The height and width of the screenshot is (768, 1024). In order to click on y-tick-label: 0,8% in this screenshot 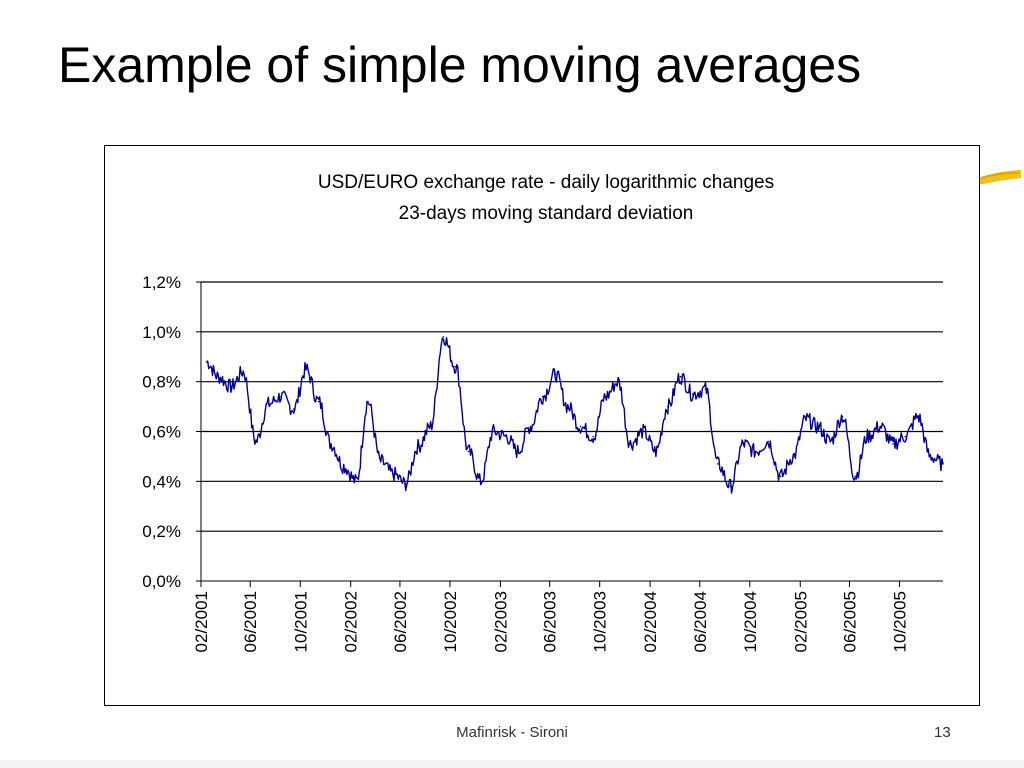, I will do `click(161, 382)`.